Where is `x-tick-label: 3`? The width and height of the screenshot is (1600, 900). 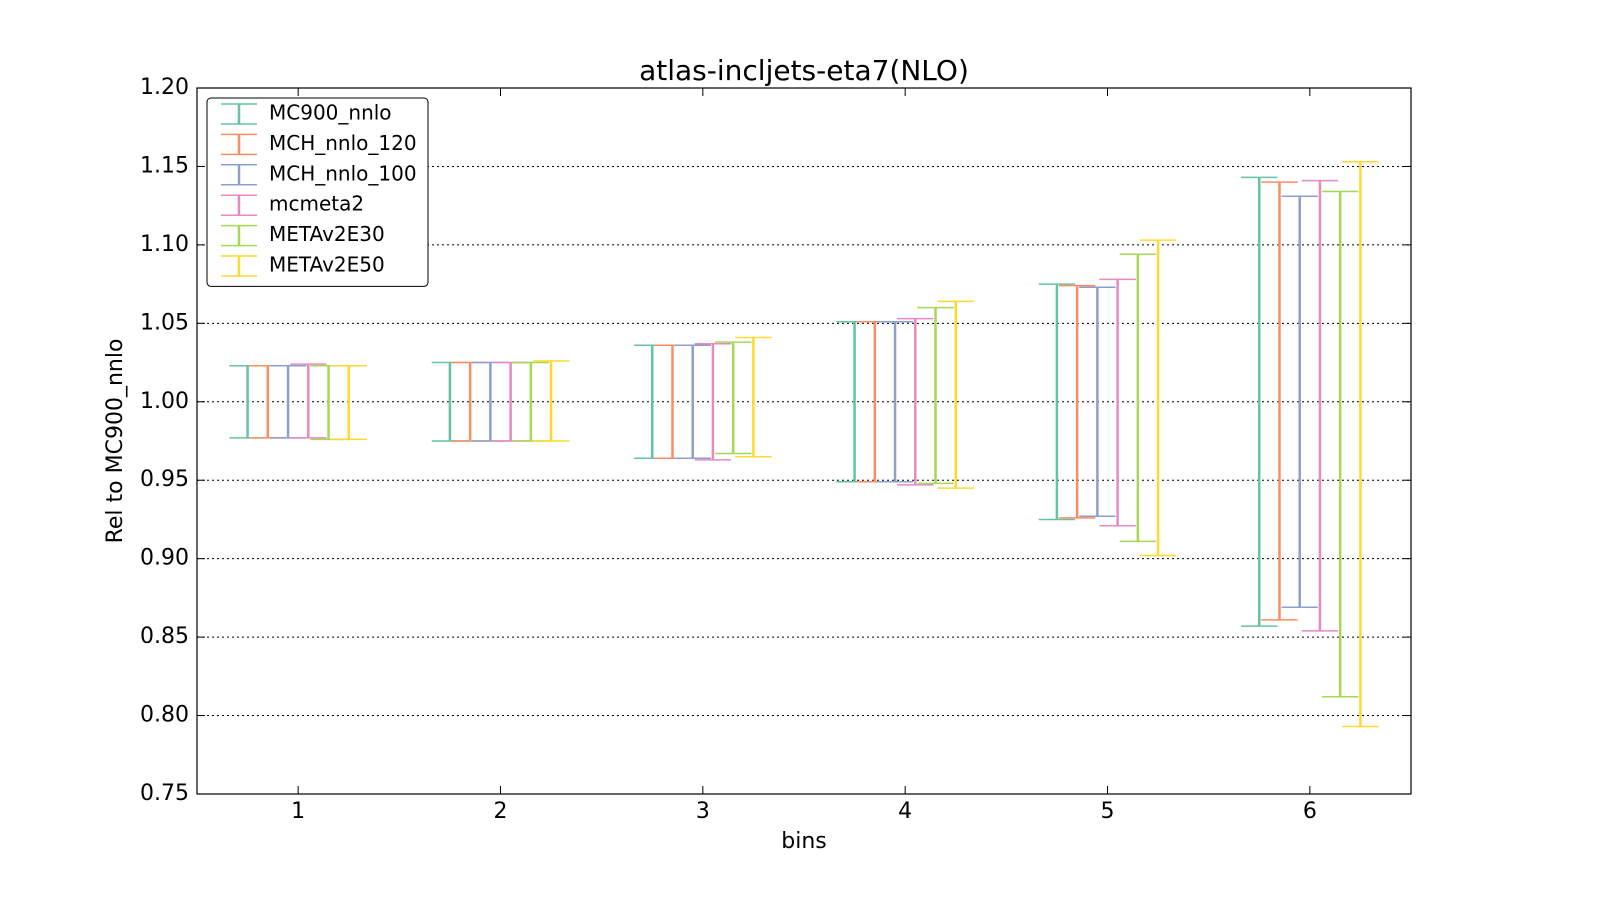 x-tick-label: 3 is located at coordinates (703, 811).